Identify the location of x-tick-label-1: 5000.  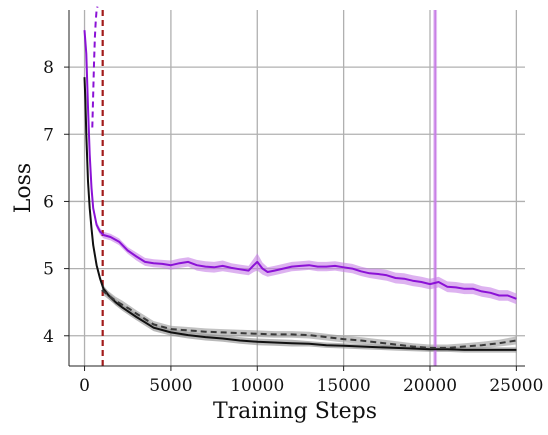
(170, 386).